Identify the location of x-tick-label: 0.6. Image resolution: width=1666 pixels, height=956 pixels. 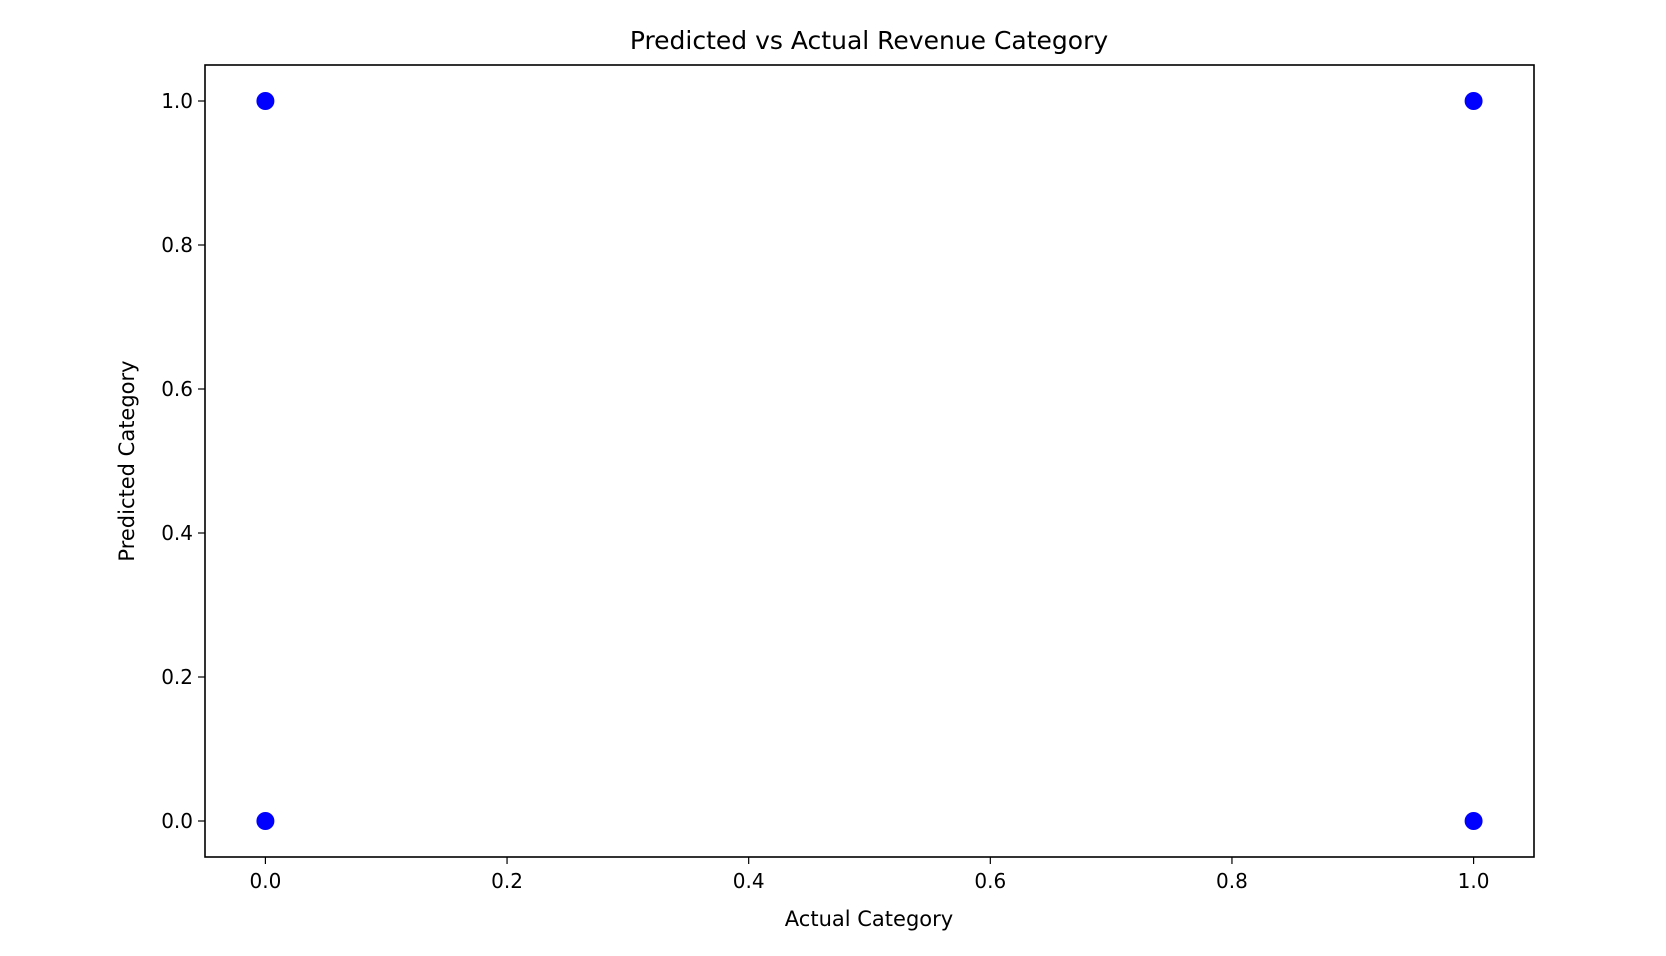
(990, 881).